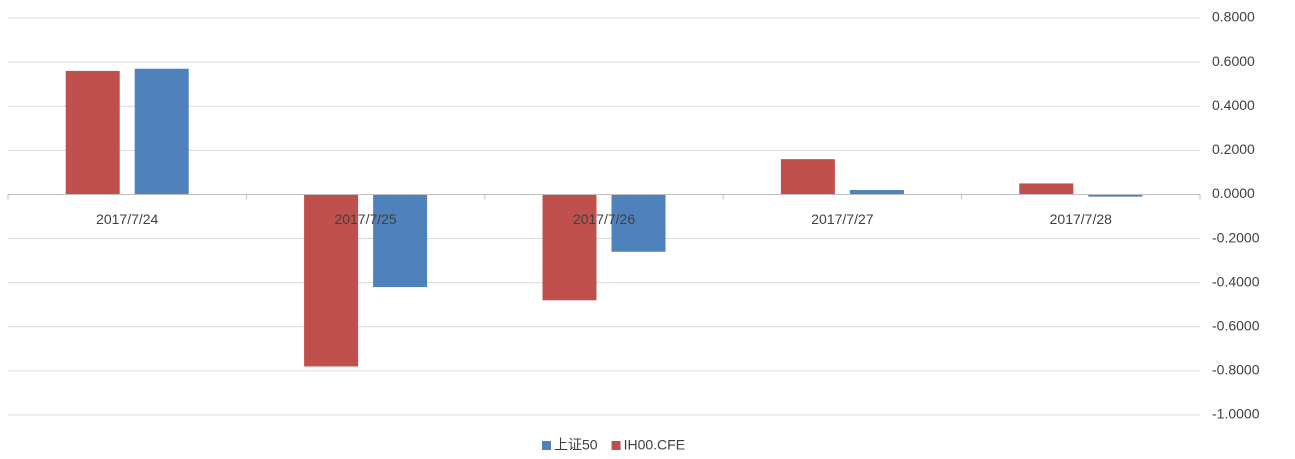 The image size is (1295, 459). What do you see at coordinates (604, 219) in the screenshot?
I see `x-tick-label: 2017/7/26` at bounding box center [604, 219].